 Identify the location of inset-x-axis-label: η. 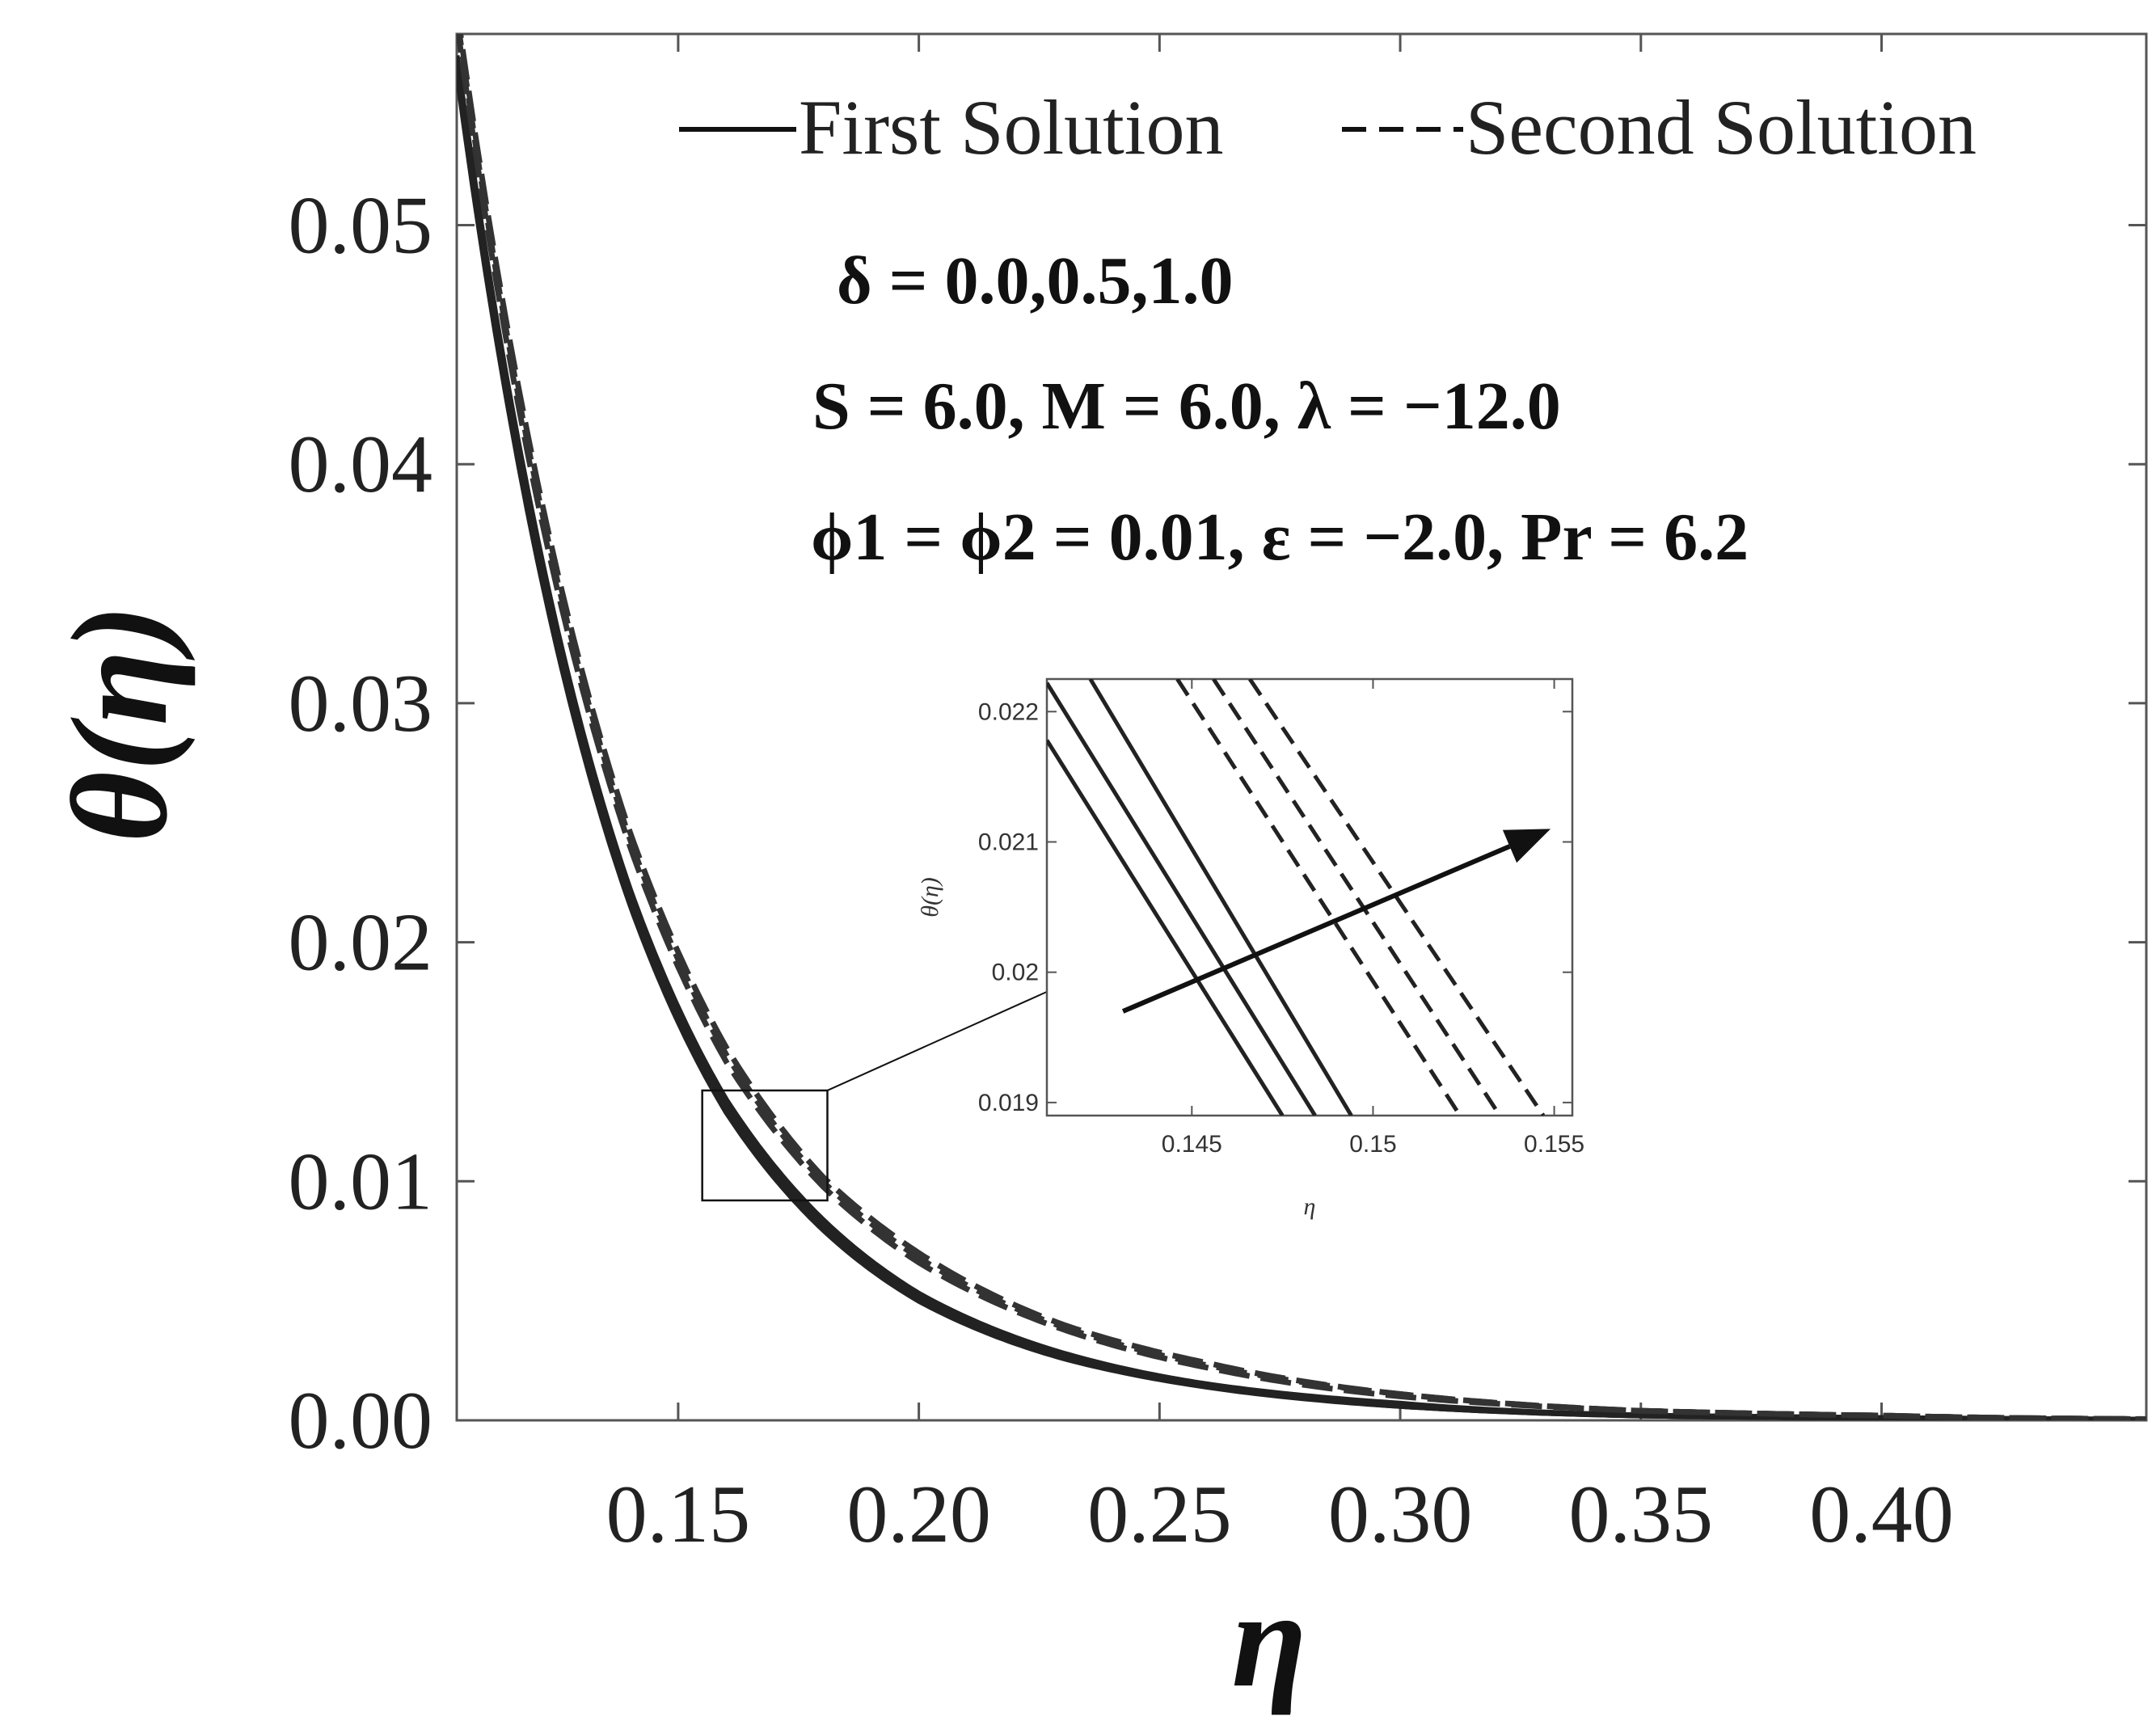
(1310, 1206).